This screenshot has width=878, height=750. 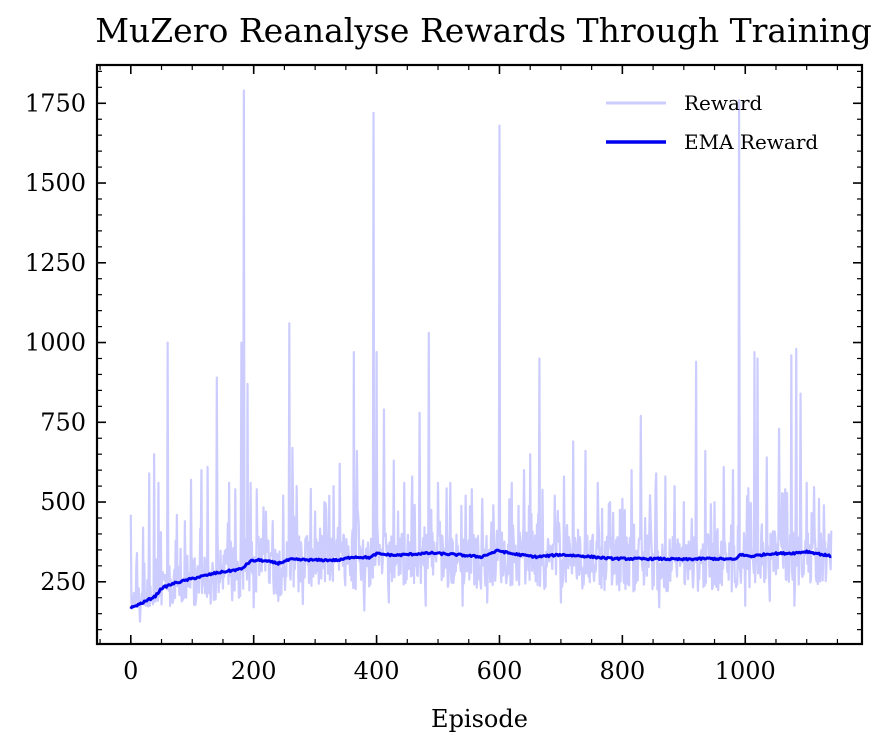 I want to click on x-tick-label: 1000, so click(x=745, y=671).